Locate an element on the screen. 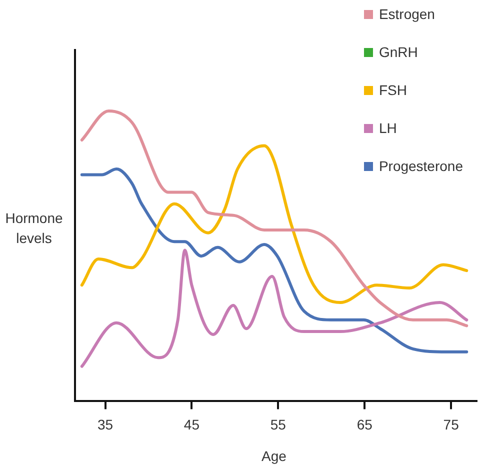 The width and height of the screenshot is (479, 472). legend-label: FSH is located at coordinates (392, 90).